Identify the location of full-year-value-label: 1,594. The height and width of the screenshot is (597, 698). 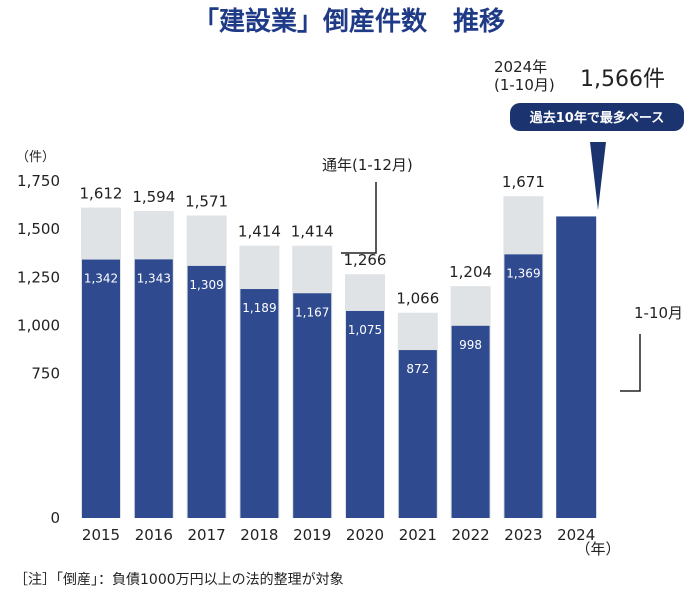
(153, 197).